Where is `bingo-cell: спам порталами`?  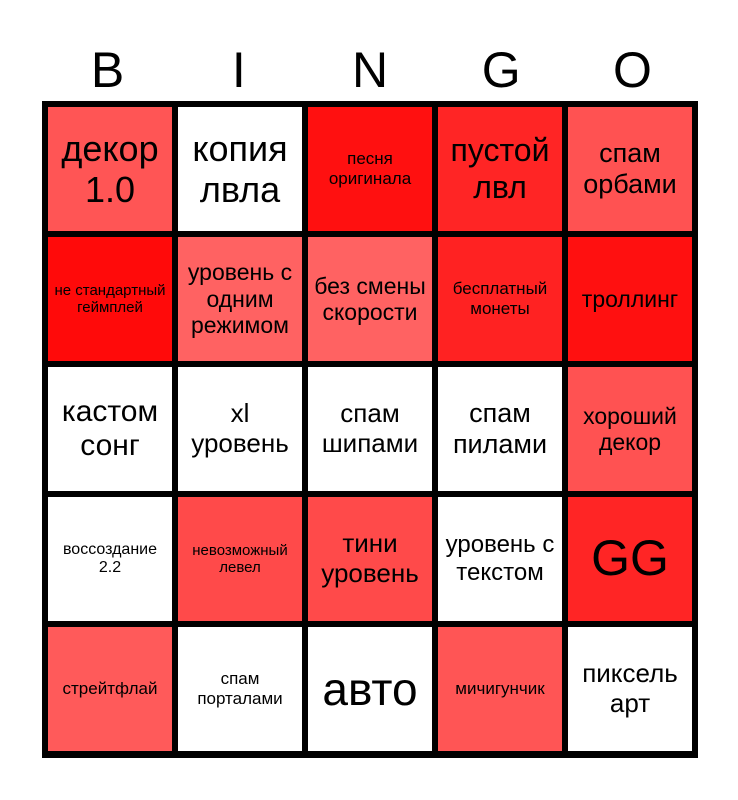 bingo-cell: спам порталами is located at coordinates (240, 689).